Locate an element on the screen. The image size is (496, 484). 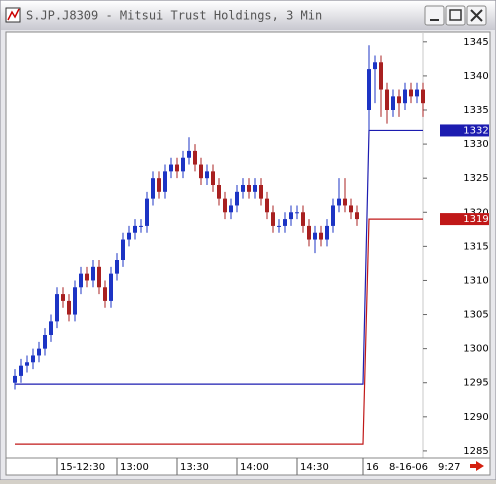
time-axis is located at coordinates (248, 466).